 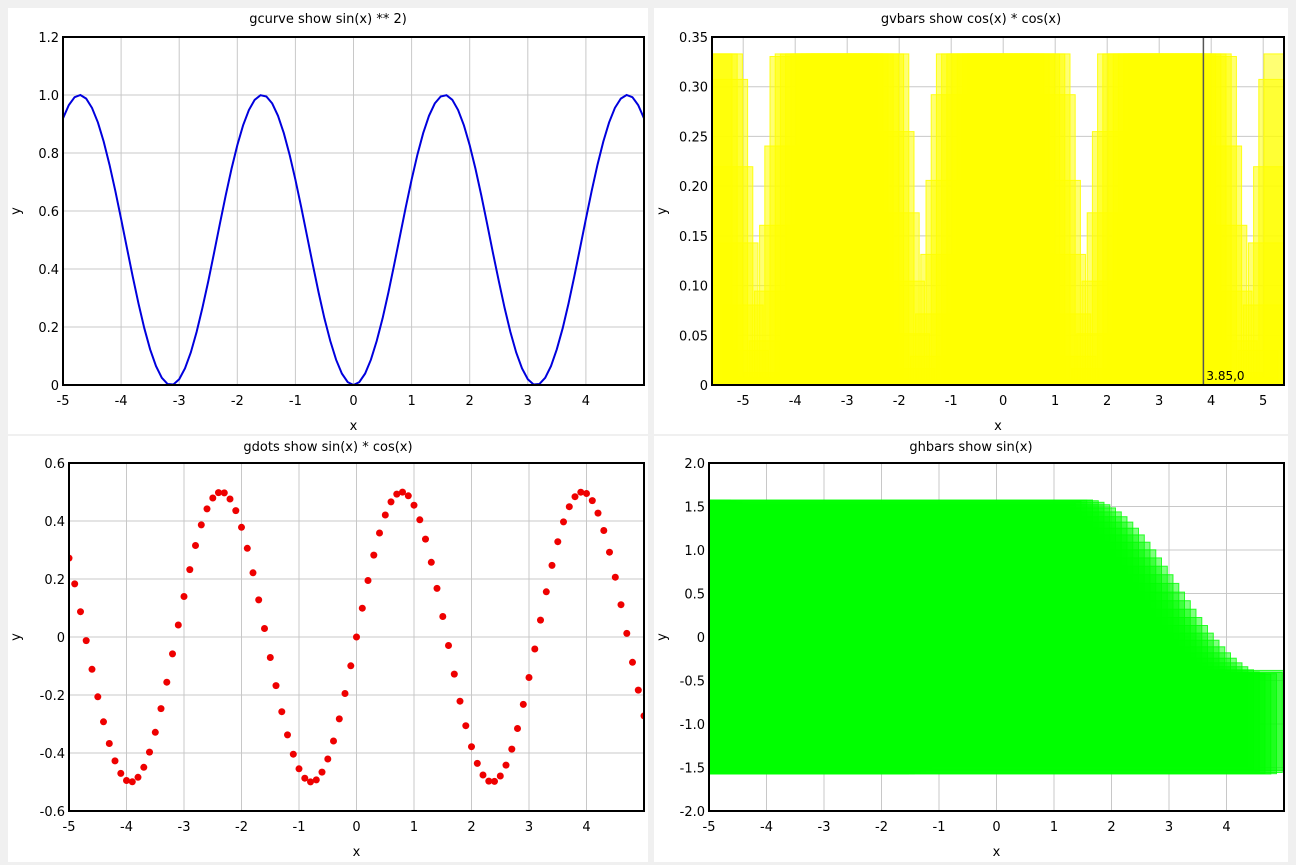 I want to click on data-layer, so click(x=996, y=637).